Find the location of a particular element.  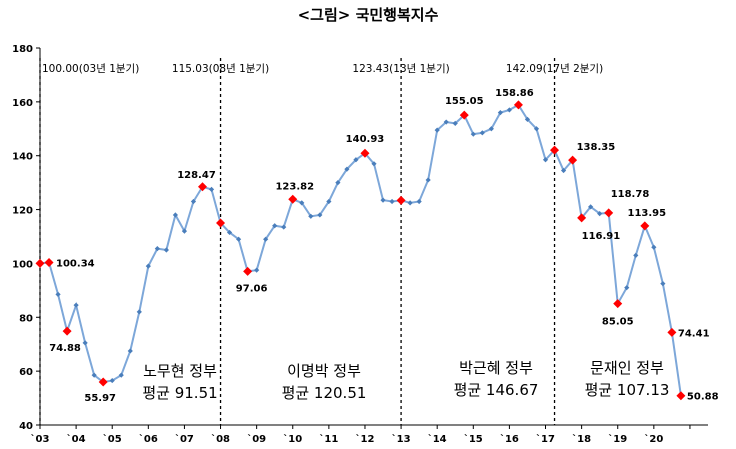

y-tick-label: 180 is located at coordinates (22, 49).